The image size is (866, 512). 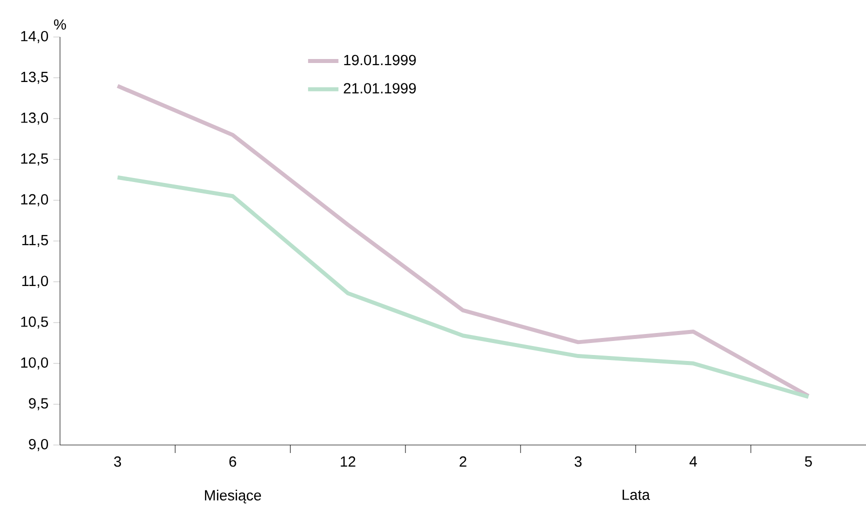 What do you see at coordinates (232, 461) in the screenshot?
I see `x-tick-label: 6` at bounding box center [232, 461].